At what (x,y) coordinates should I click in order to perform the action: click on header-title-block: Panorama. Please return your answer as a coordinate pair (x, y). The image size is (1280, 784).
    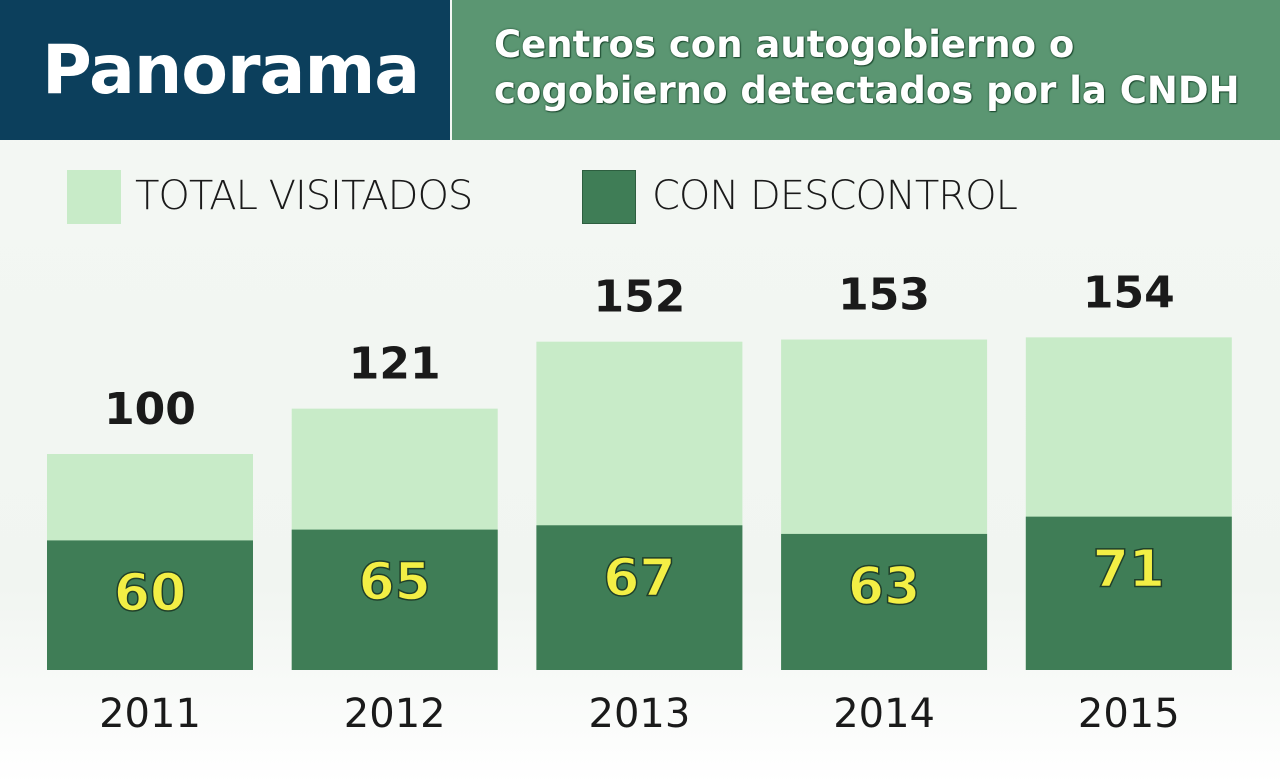
    Looking at the image, I should click on (225, 70).